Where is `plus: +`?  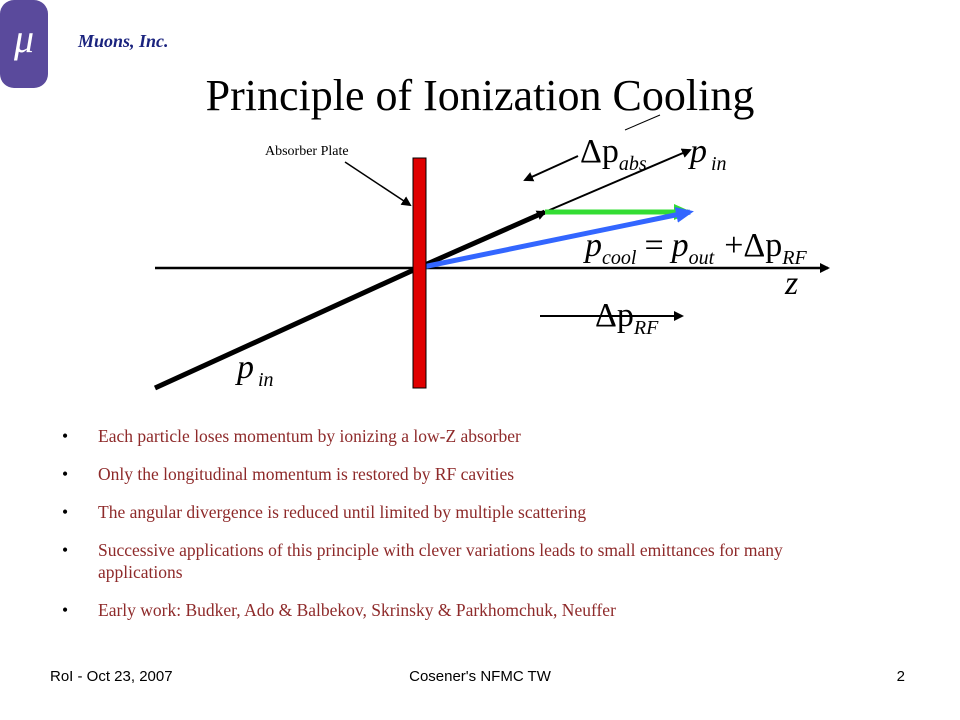
plus: + is located at coordinates (733, 245).